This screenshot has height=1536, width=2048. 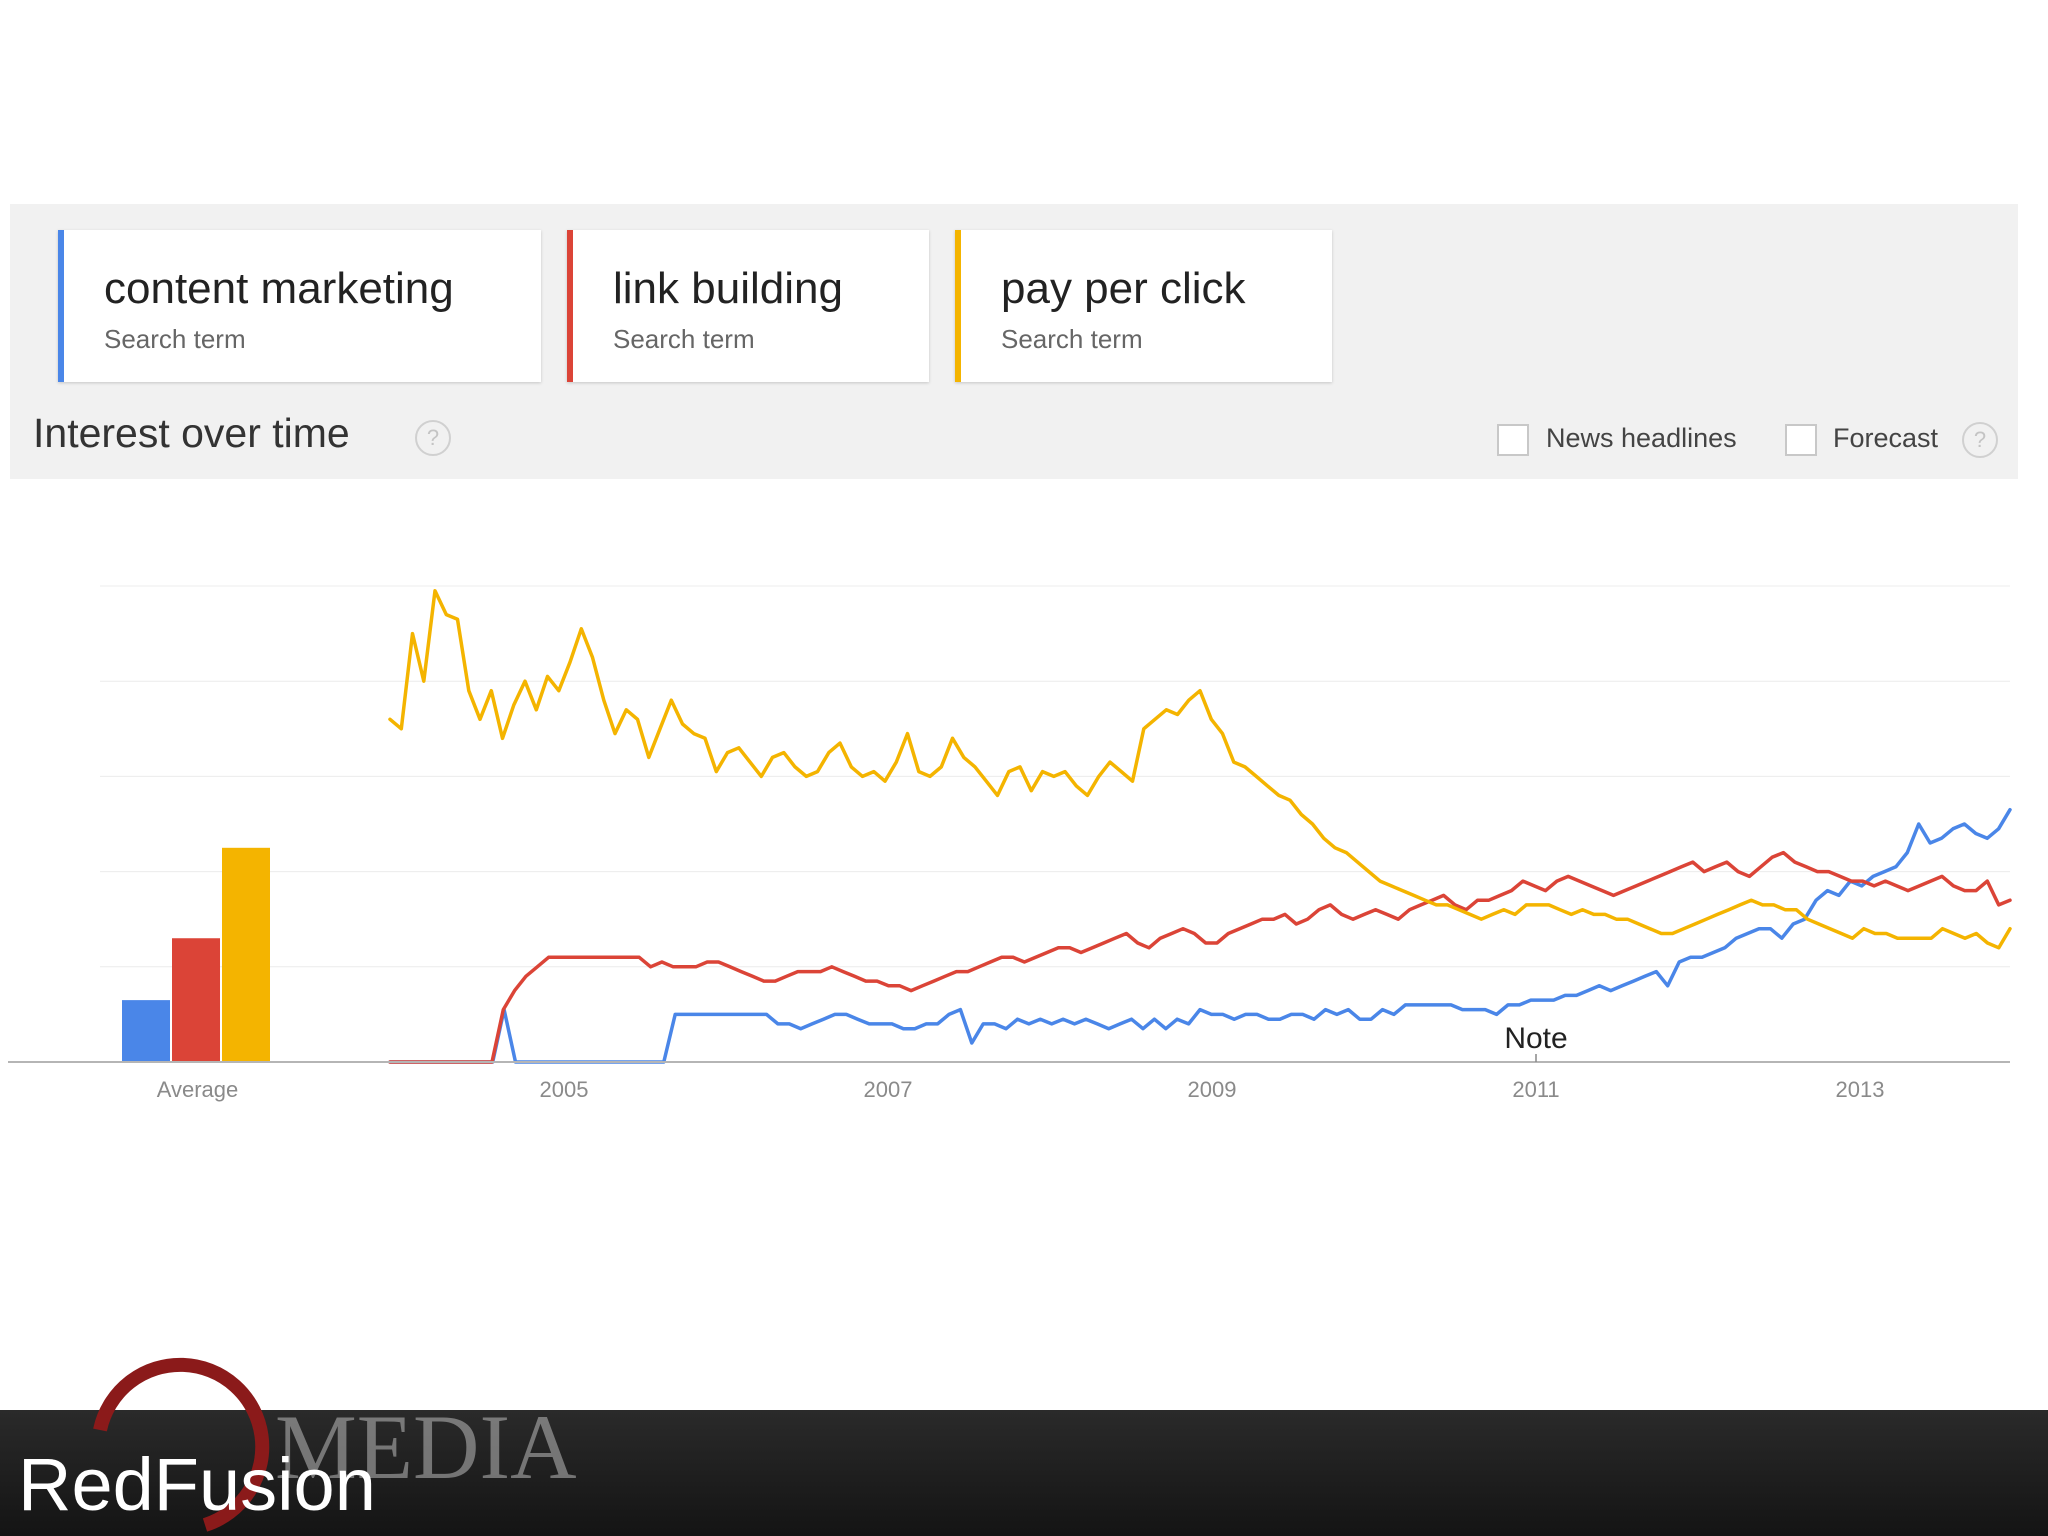 I want to click on x-tick-label: 2011, so click(x=1535, y=1089).